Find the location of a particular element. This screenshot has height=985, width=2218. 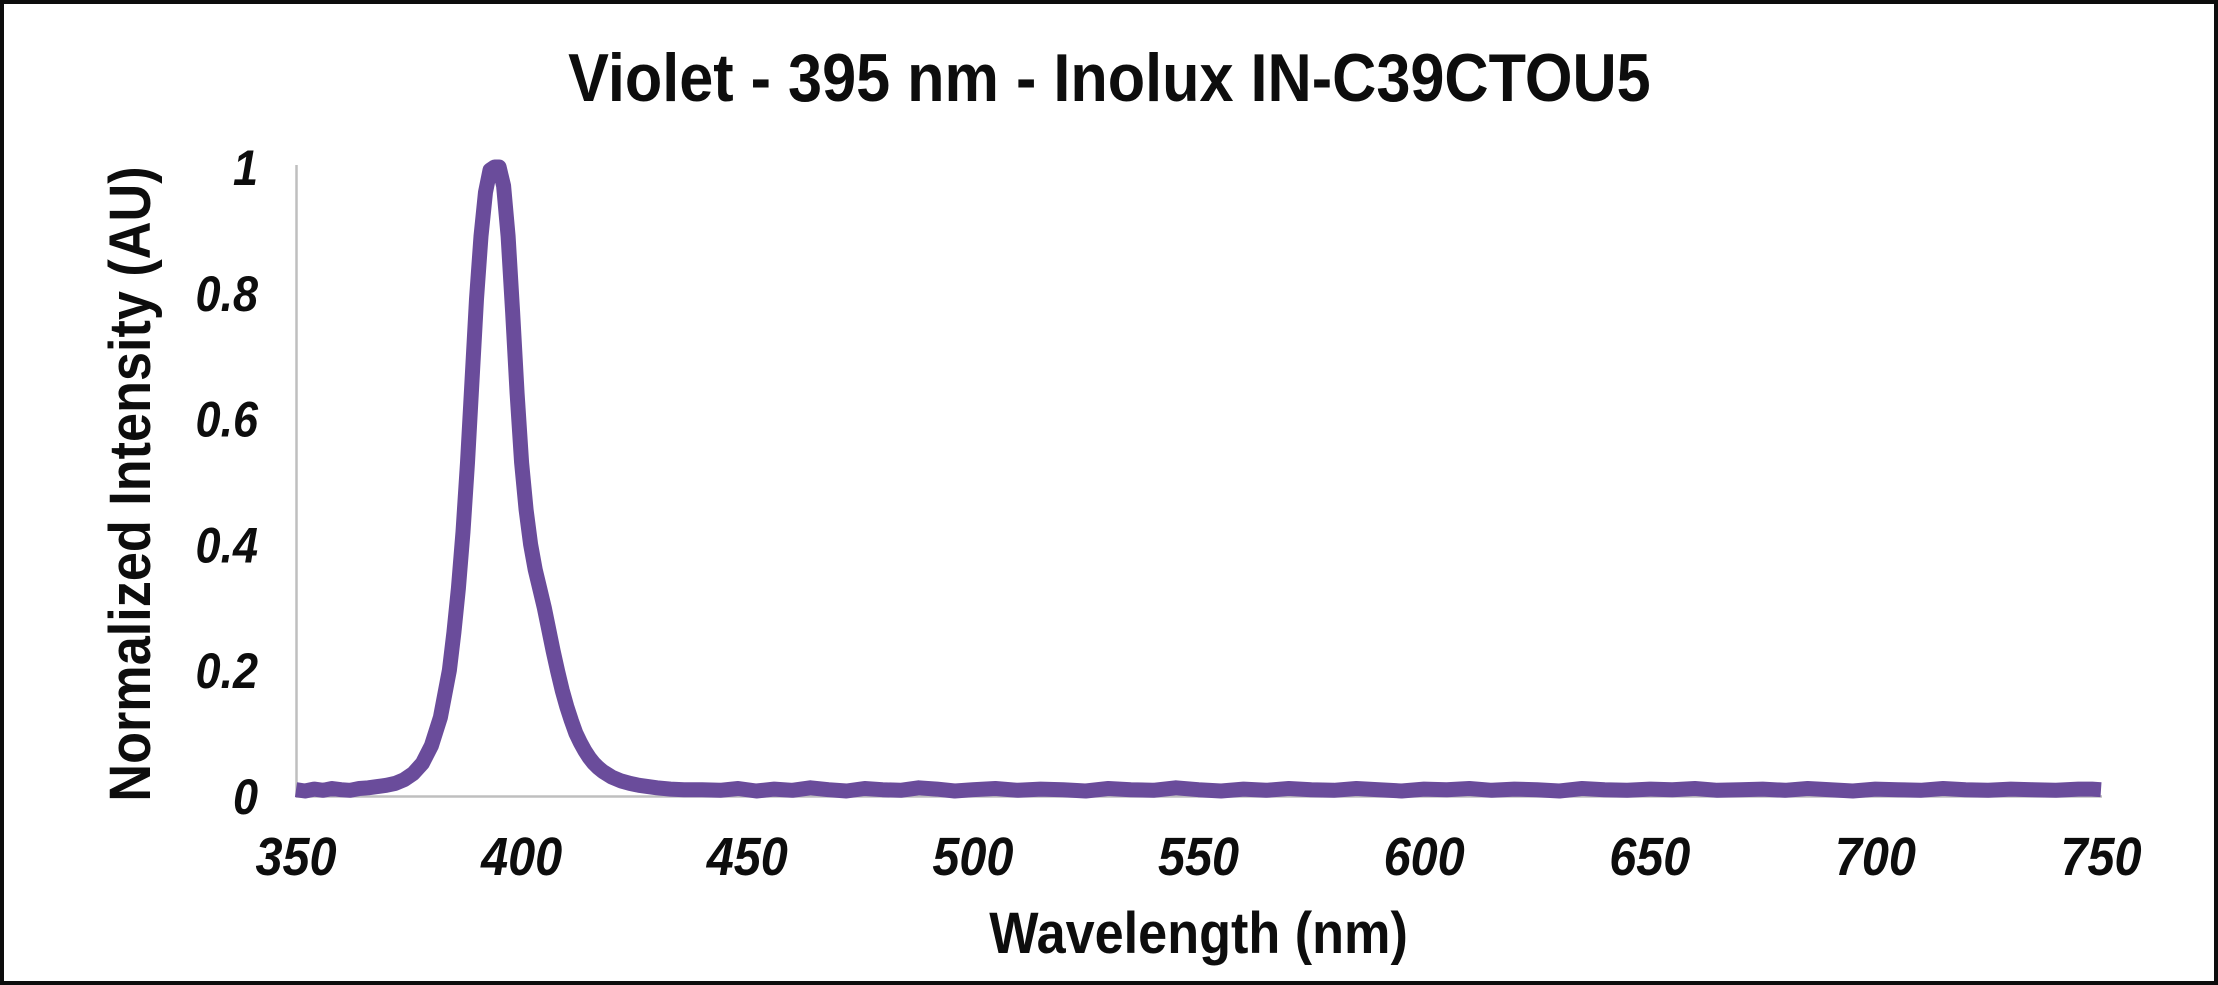

x-tick-label: 450 is located at coordinates (747, 856).